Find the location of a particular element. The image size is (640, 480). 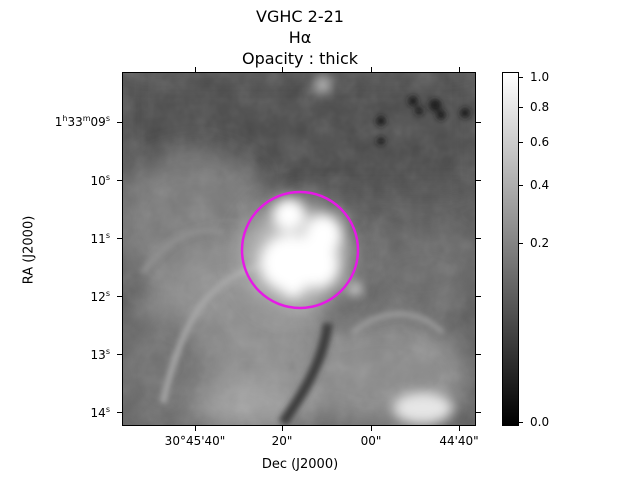

chart-title-line-1: VGHC 2-21 is located at coordinates (300, 16).